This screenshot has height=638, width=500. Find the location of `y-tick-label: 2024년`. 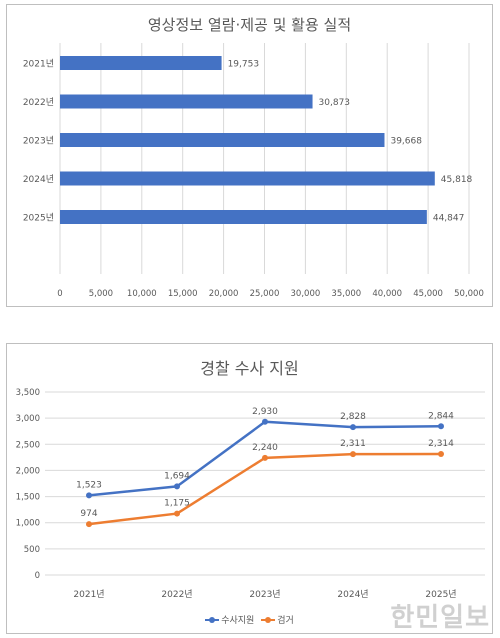

y-tick-label: 2024년 is located at coordinates (38, 179).